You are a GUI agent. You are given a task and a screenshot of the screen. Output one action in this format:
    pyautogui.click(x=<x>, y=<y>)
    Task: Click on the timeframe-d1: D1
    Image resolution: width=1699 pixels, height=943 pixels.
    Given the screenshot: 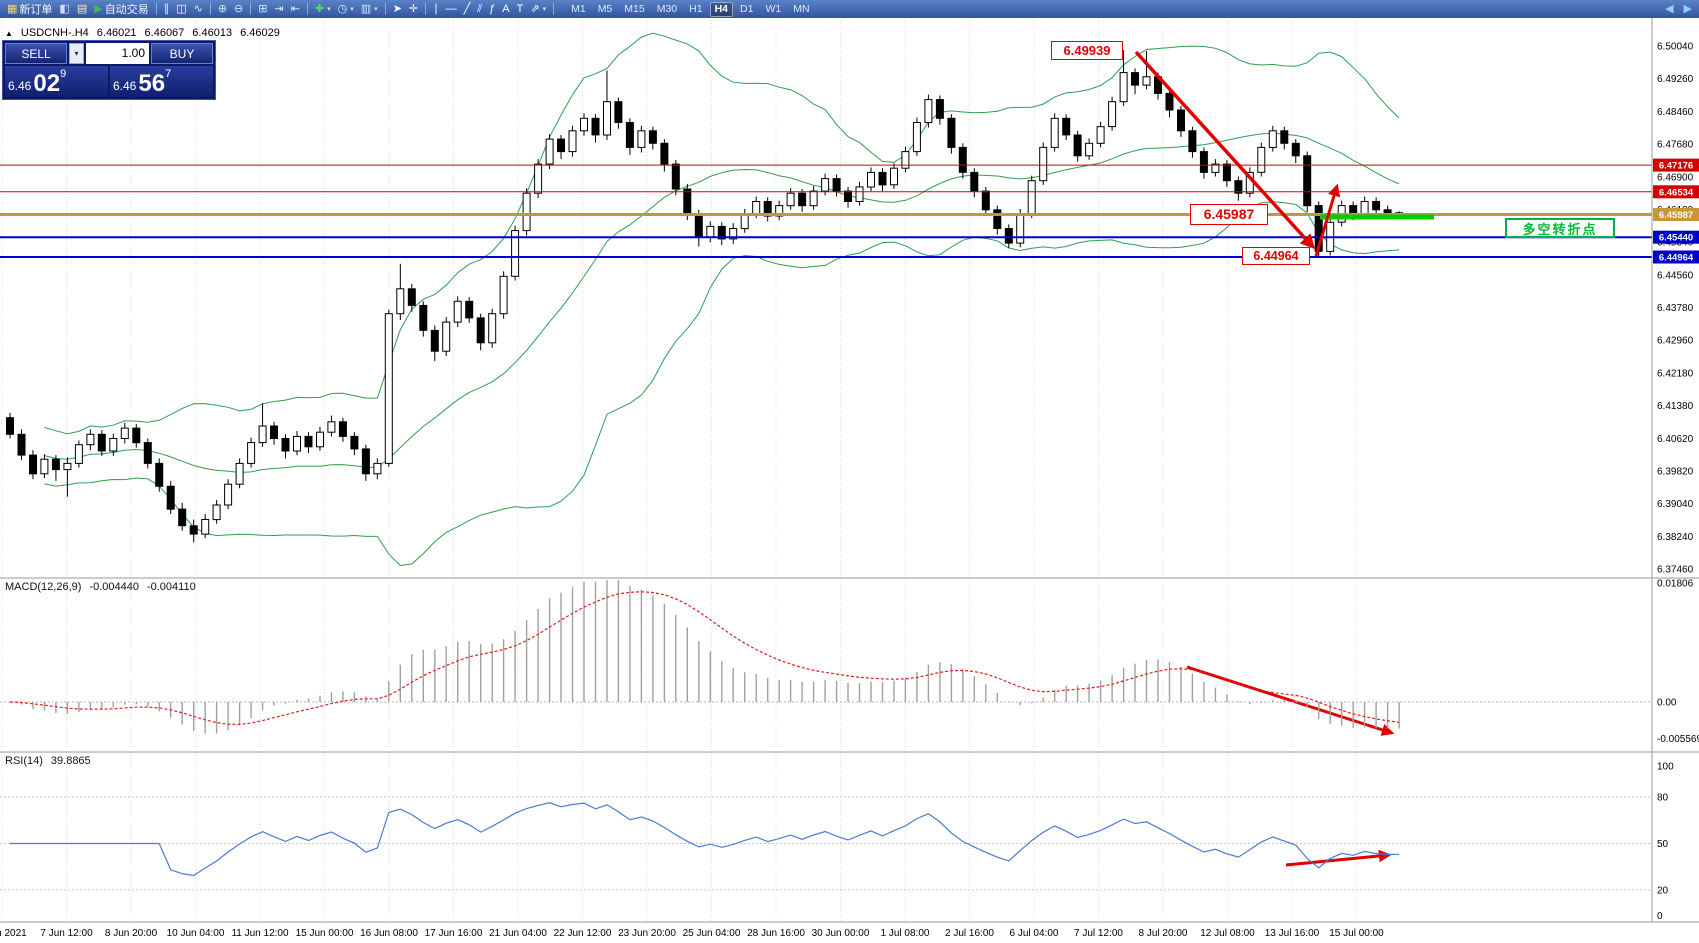 What is the action you would take?
    pyautogui.click(x=746, y=9)
    